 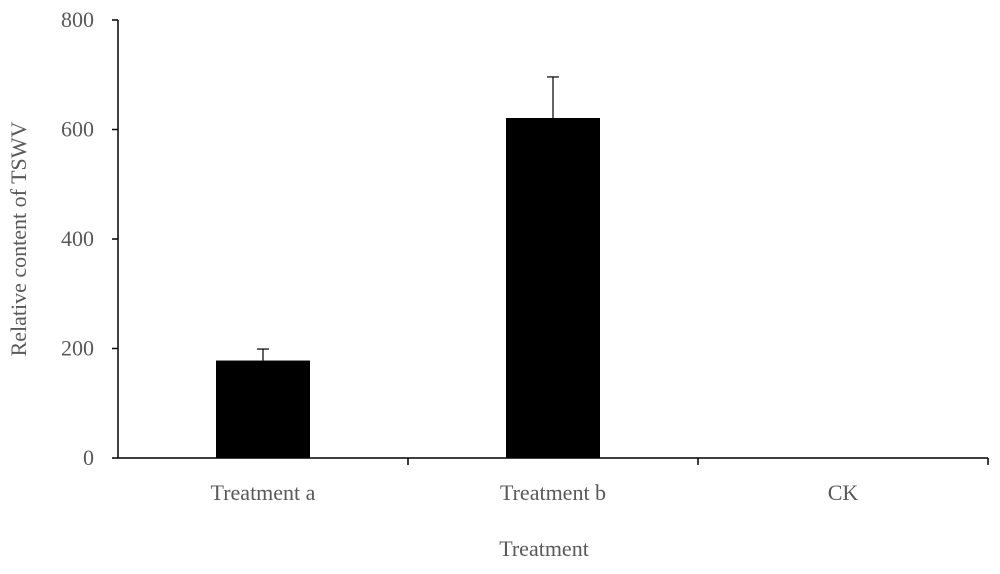 I want to click on x-tick-label: Treatment a, so click(x=263, y=492).